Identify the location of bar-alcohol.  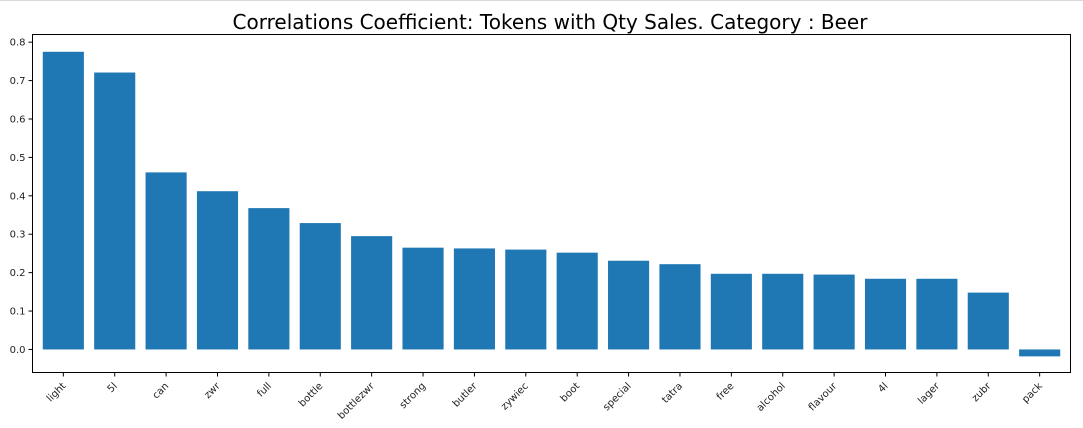
(783, 311).